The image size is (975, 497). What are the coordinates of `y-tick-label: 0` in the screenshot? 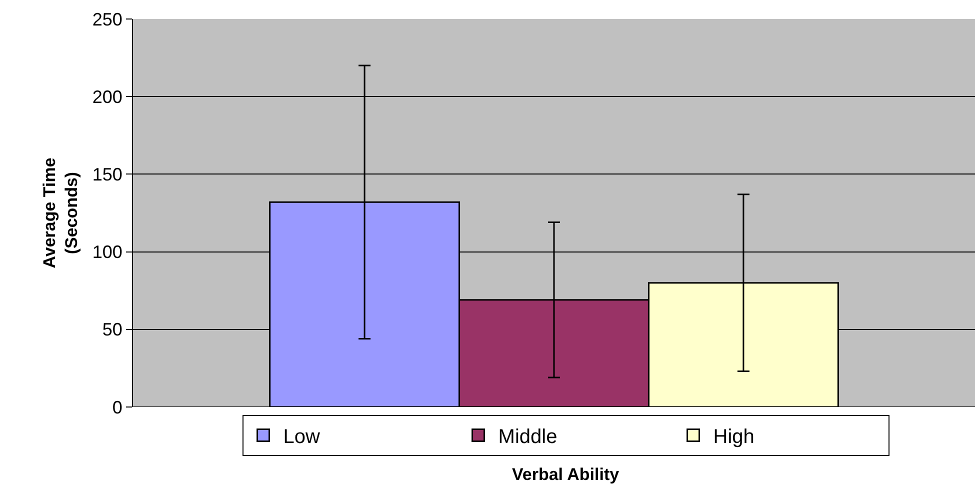 It's located at (117, 407).